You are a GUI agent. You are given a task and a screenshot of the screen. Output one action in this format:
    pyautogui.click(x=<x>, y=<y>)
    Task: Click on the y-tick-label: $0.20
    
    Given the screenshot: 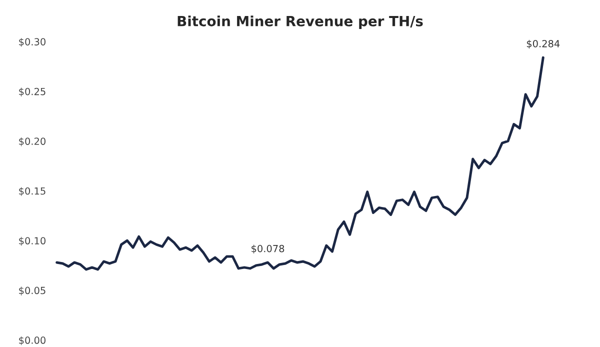 What is the action you would take?
    pyautogui.click(x=32, y=141)
    